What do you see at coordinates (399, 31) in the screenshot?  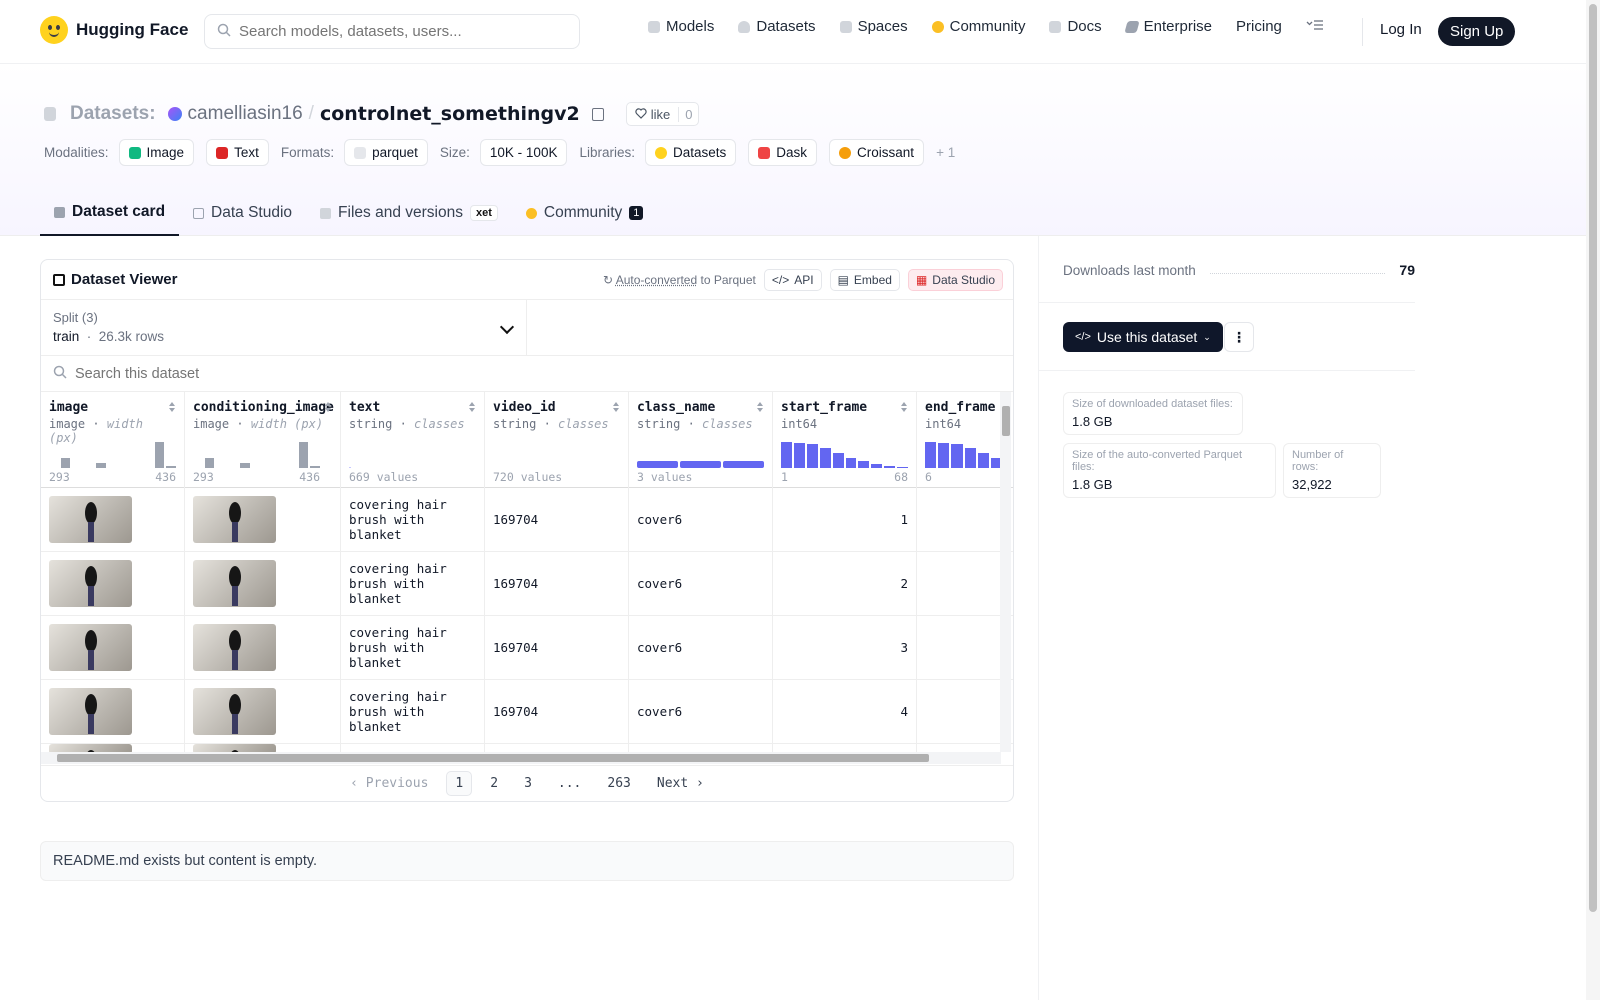 I see `global-search-input` at bounding box center [399, 31].